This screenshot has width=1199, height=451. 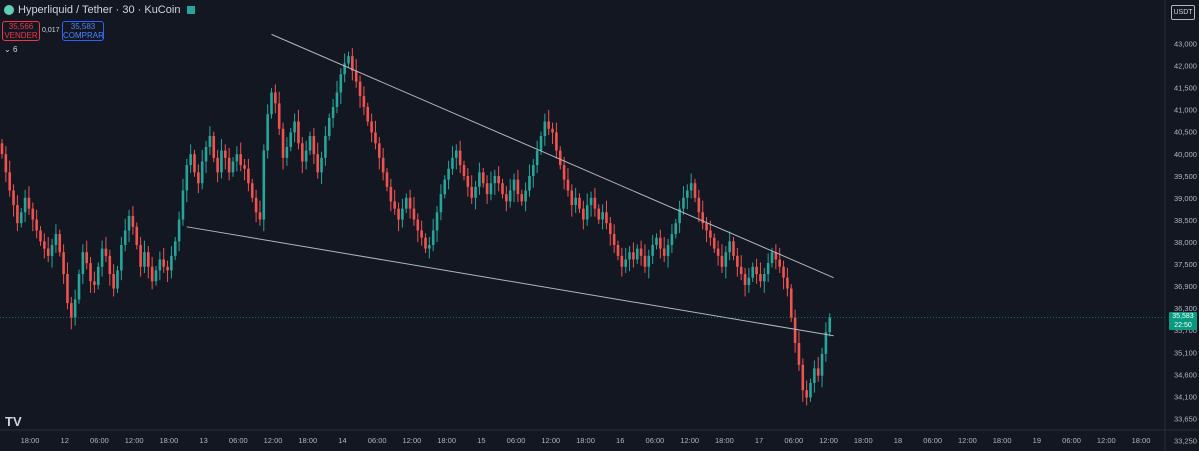 What do you see at coordinates (510, 281) in the screenshot?
I see `trendline-lower` at bounding box center [510, 281].